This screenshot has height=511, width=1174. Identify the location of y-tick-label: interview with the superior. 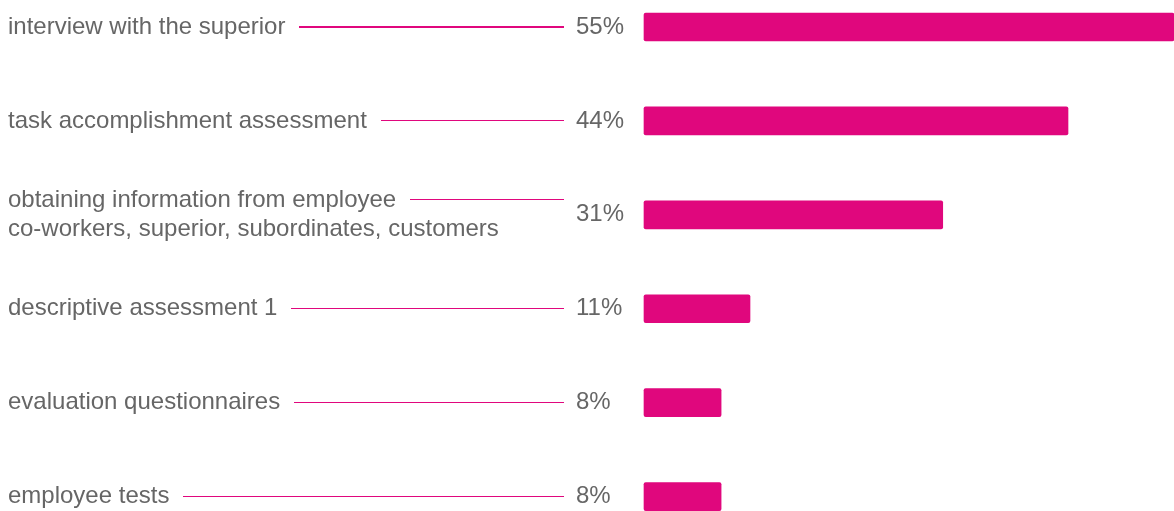
(147, 25).